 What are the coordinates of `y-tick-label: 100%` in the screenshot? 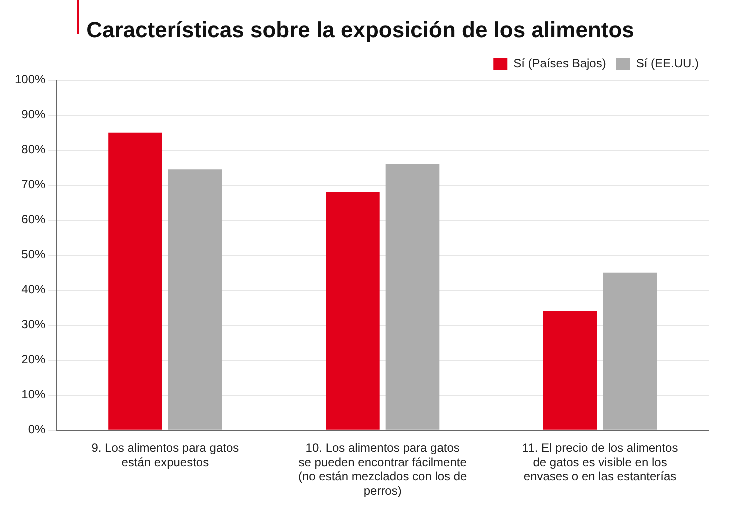 It's located at (30, 79).